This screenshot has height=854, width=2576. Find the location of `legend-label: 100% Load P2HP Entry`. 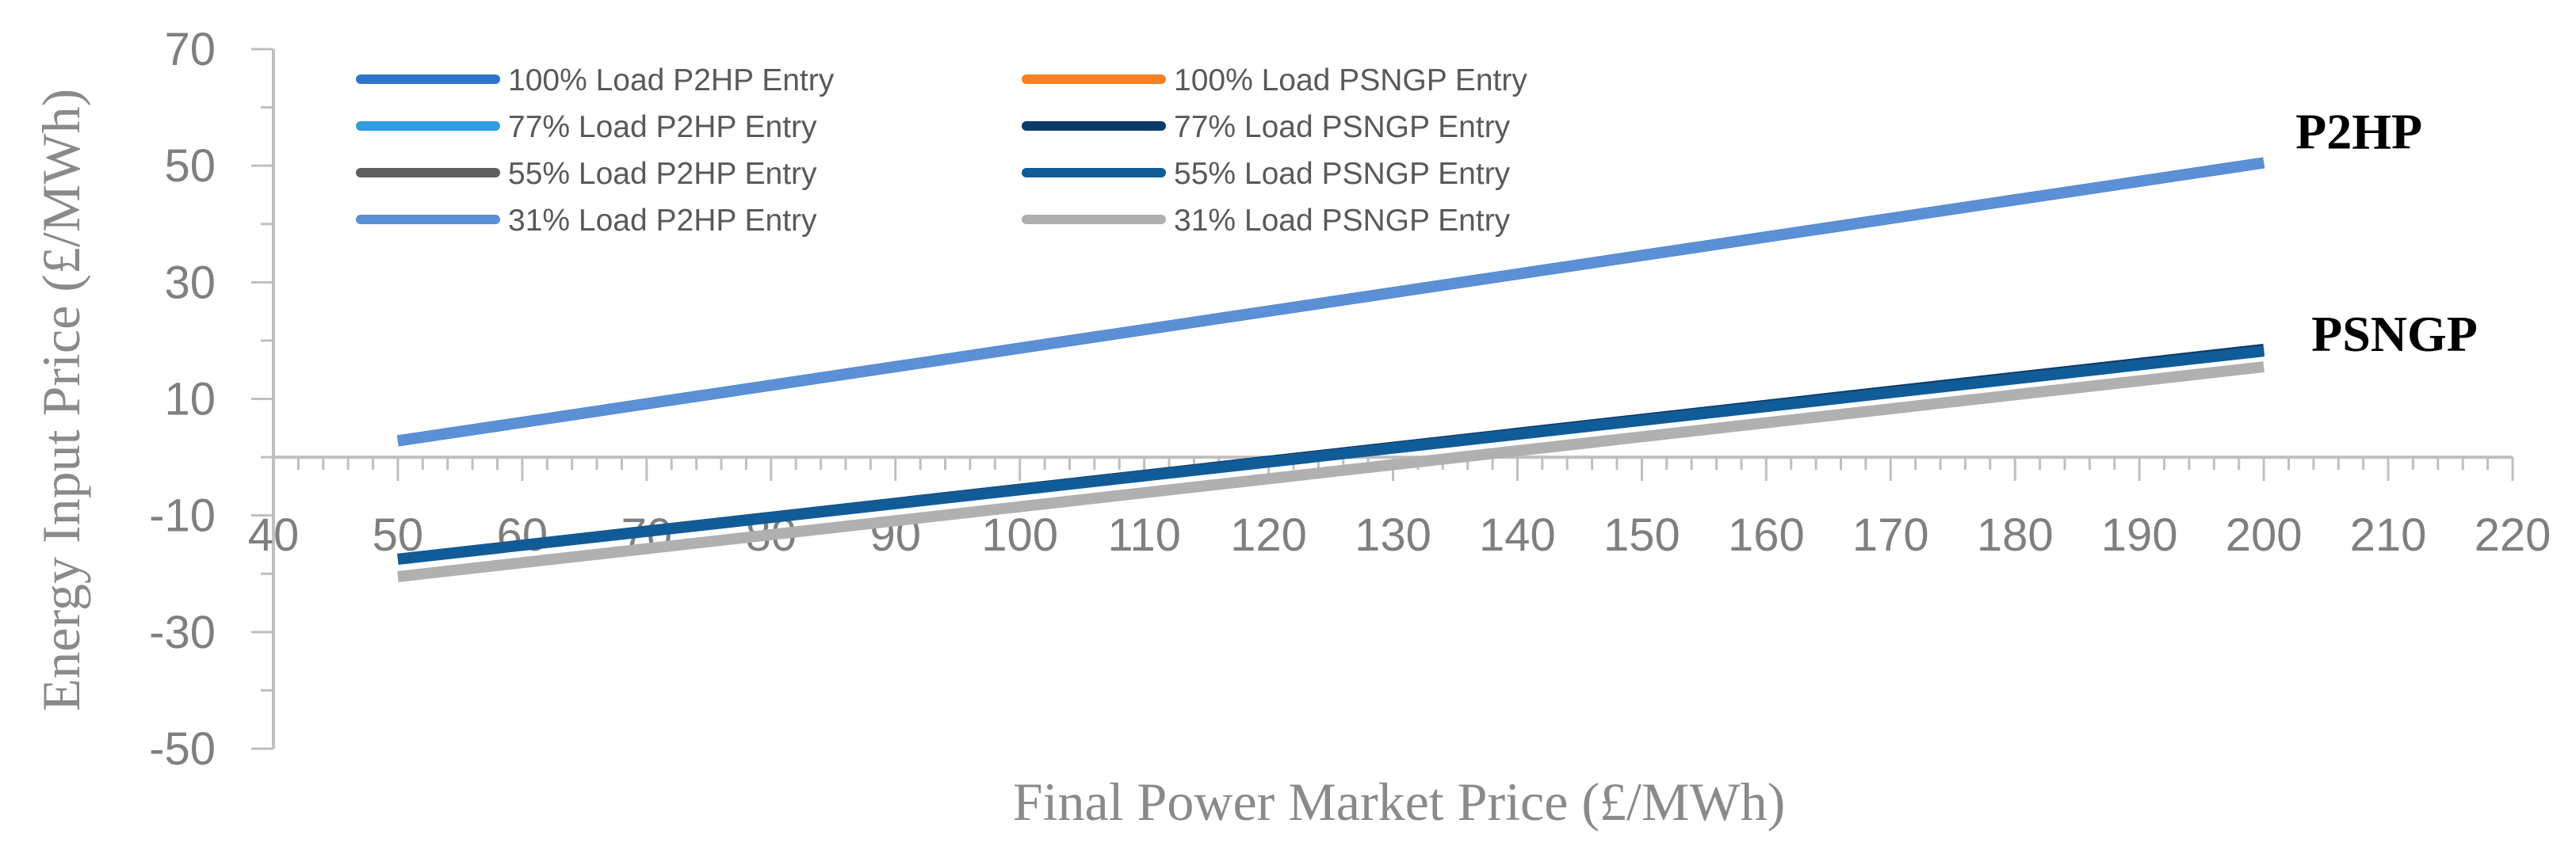

legend-label: 100% Load P2HP Entry is located at coordinates (671, 80).